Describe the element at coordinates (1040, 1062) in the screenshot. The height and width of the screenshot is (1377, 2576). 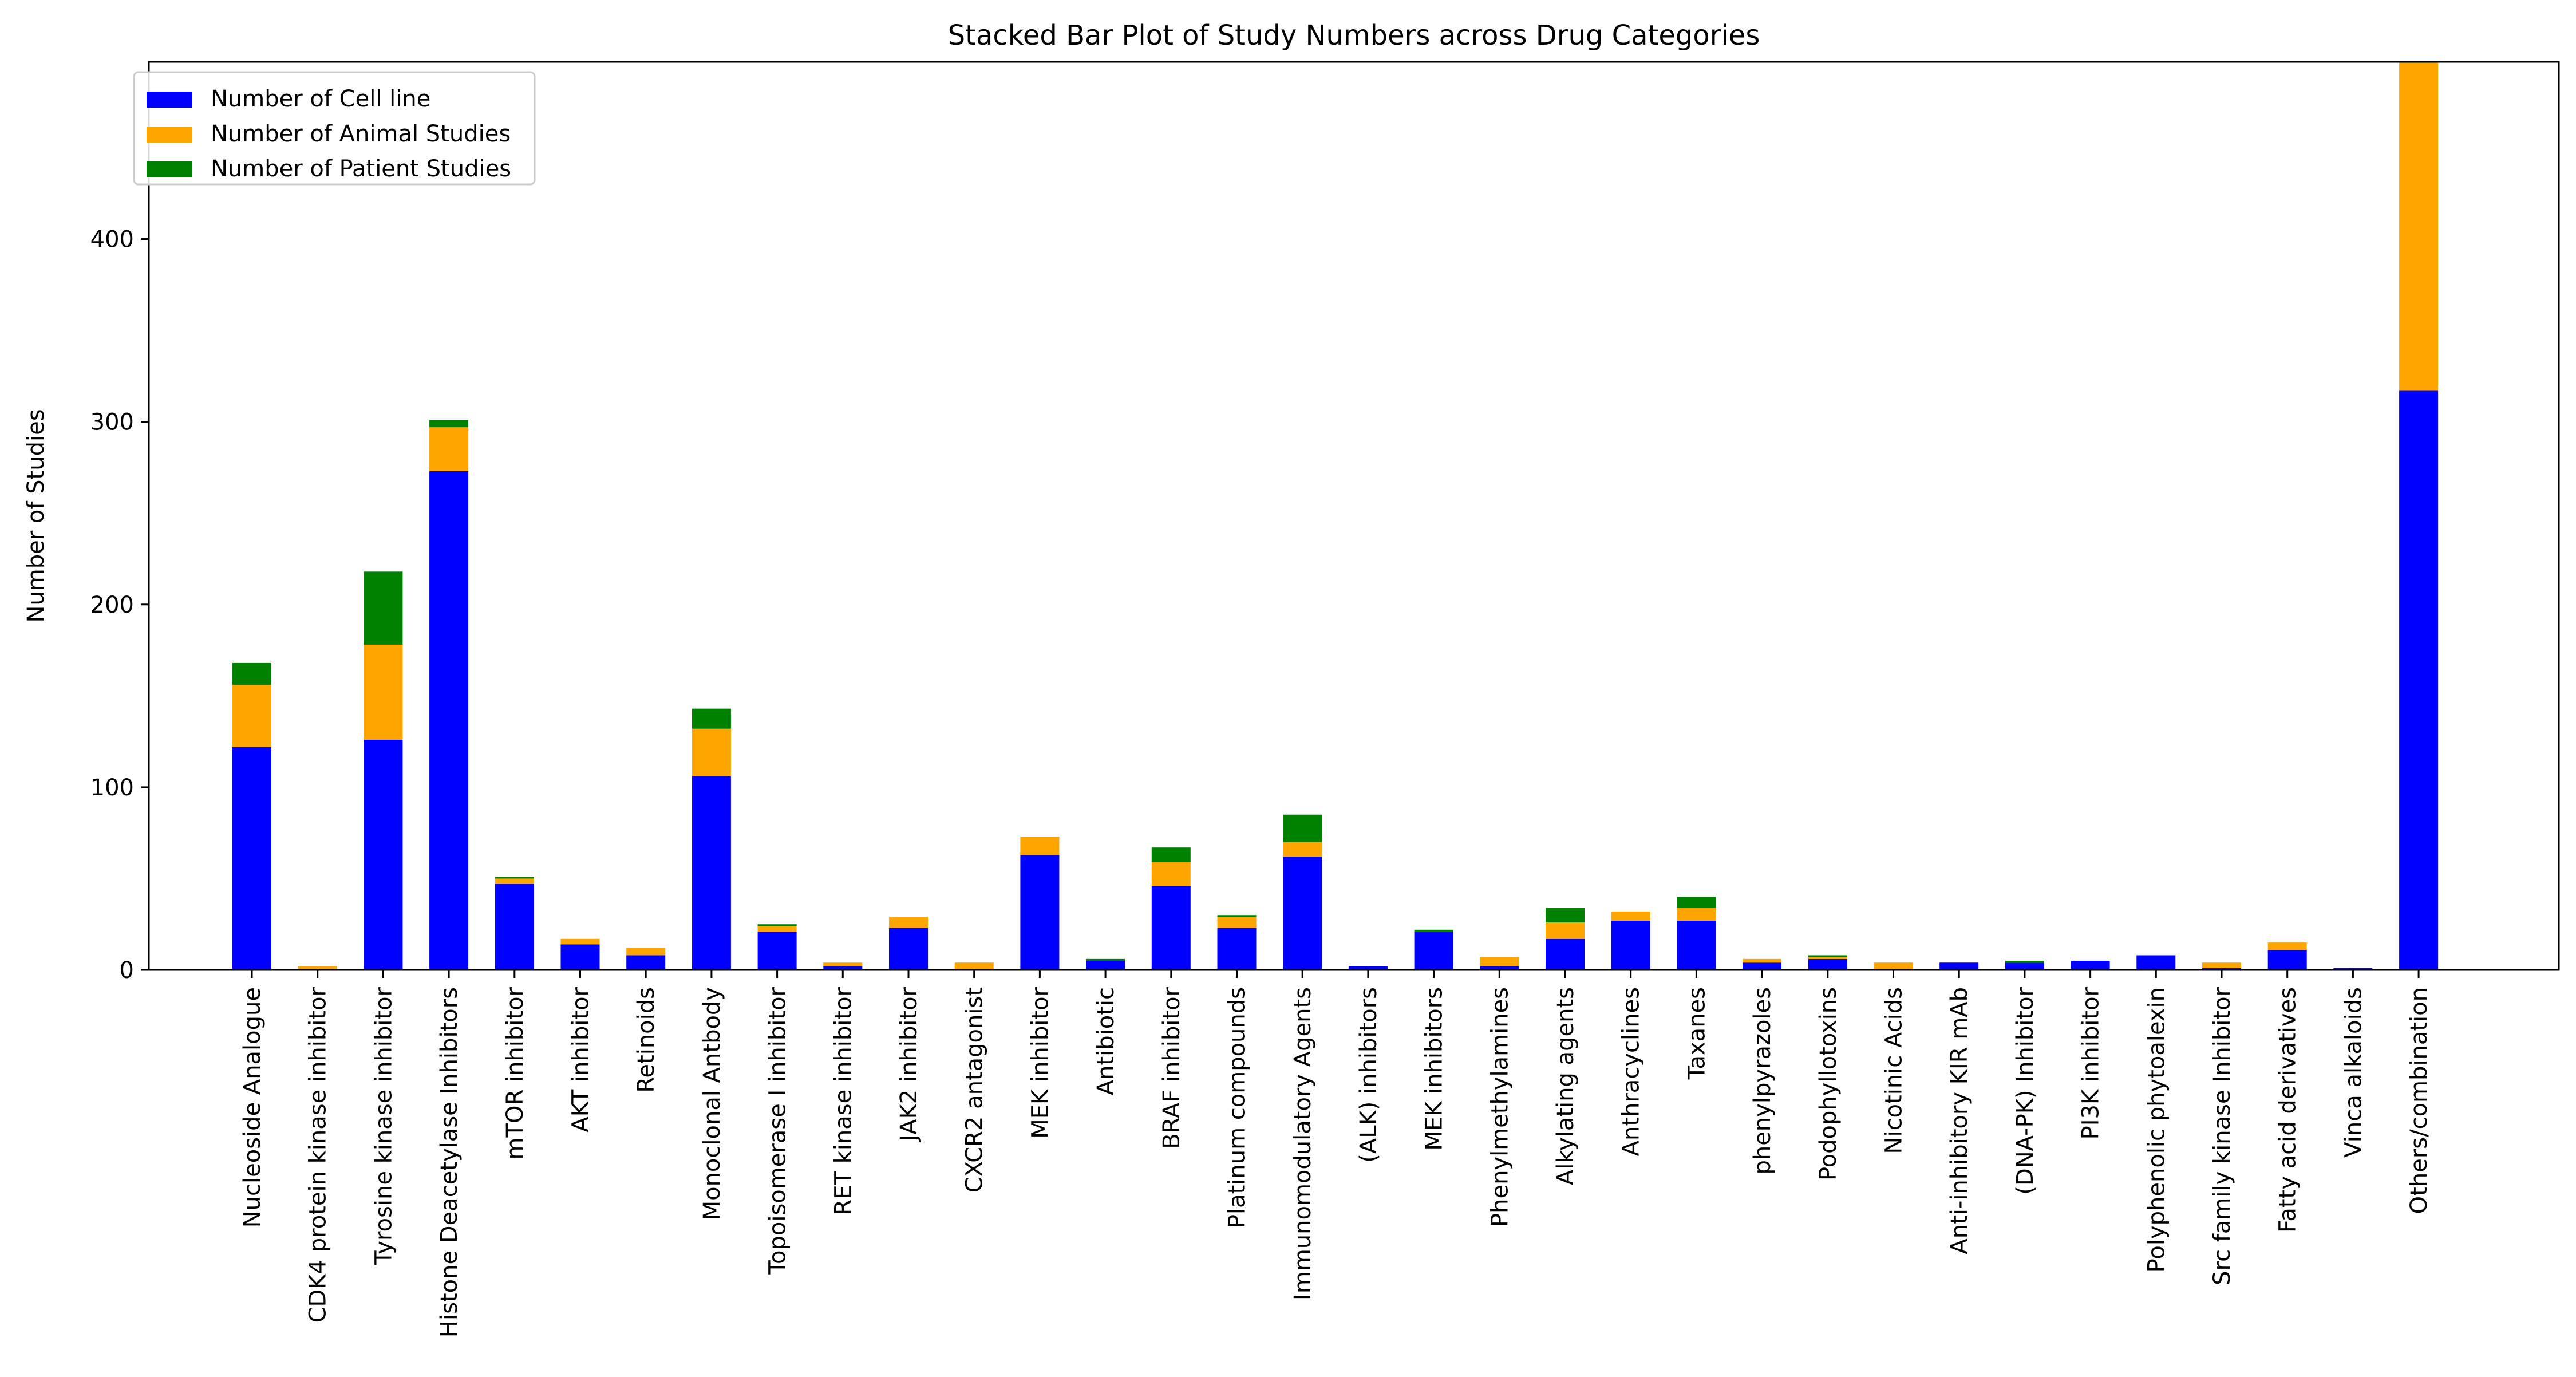
I see `x-tick-label: MEK inhibitor` at that location.